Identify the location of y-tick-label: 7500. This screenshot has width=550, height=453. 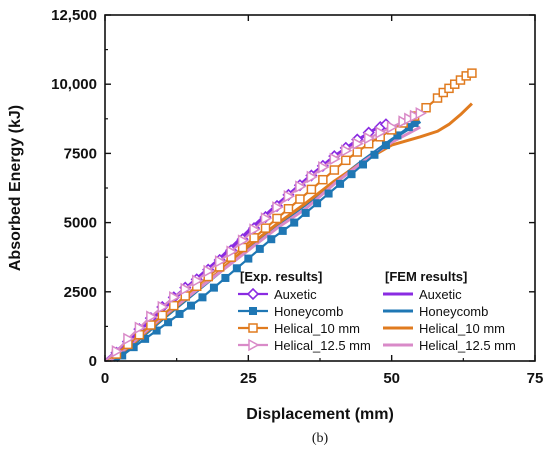
(80, 153).